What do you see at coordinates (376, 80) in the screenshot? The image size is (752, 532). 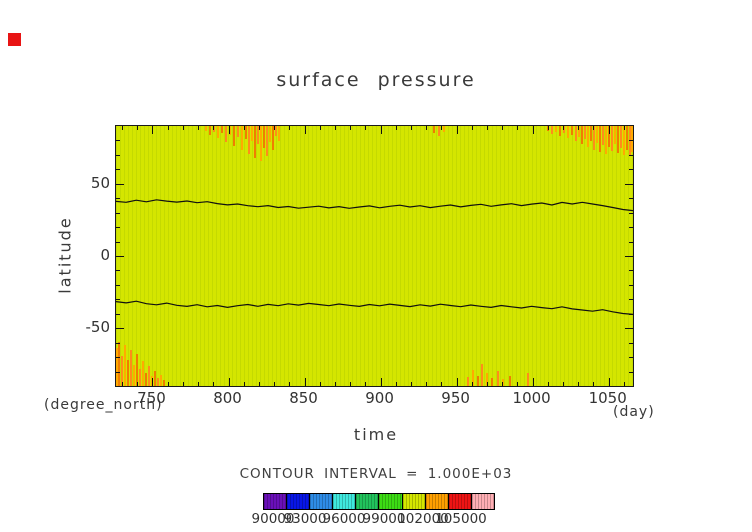 I see `chart-title: surface pressure` at bounding box center [376, 80].